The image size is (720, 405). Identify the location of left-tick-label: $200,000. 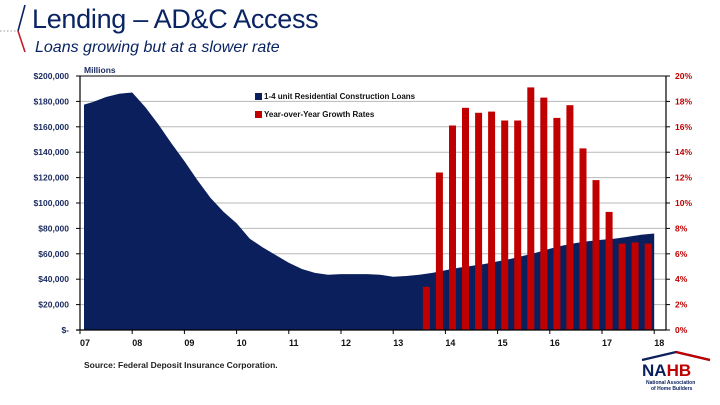
(52, 76).